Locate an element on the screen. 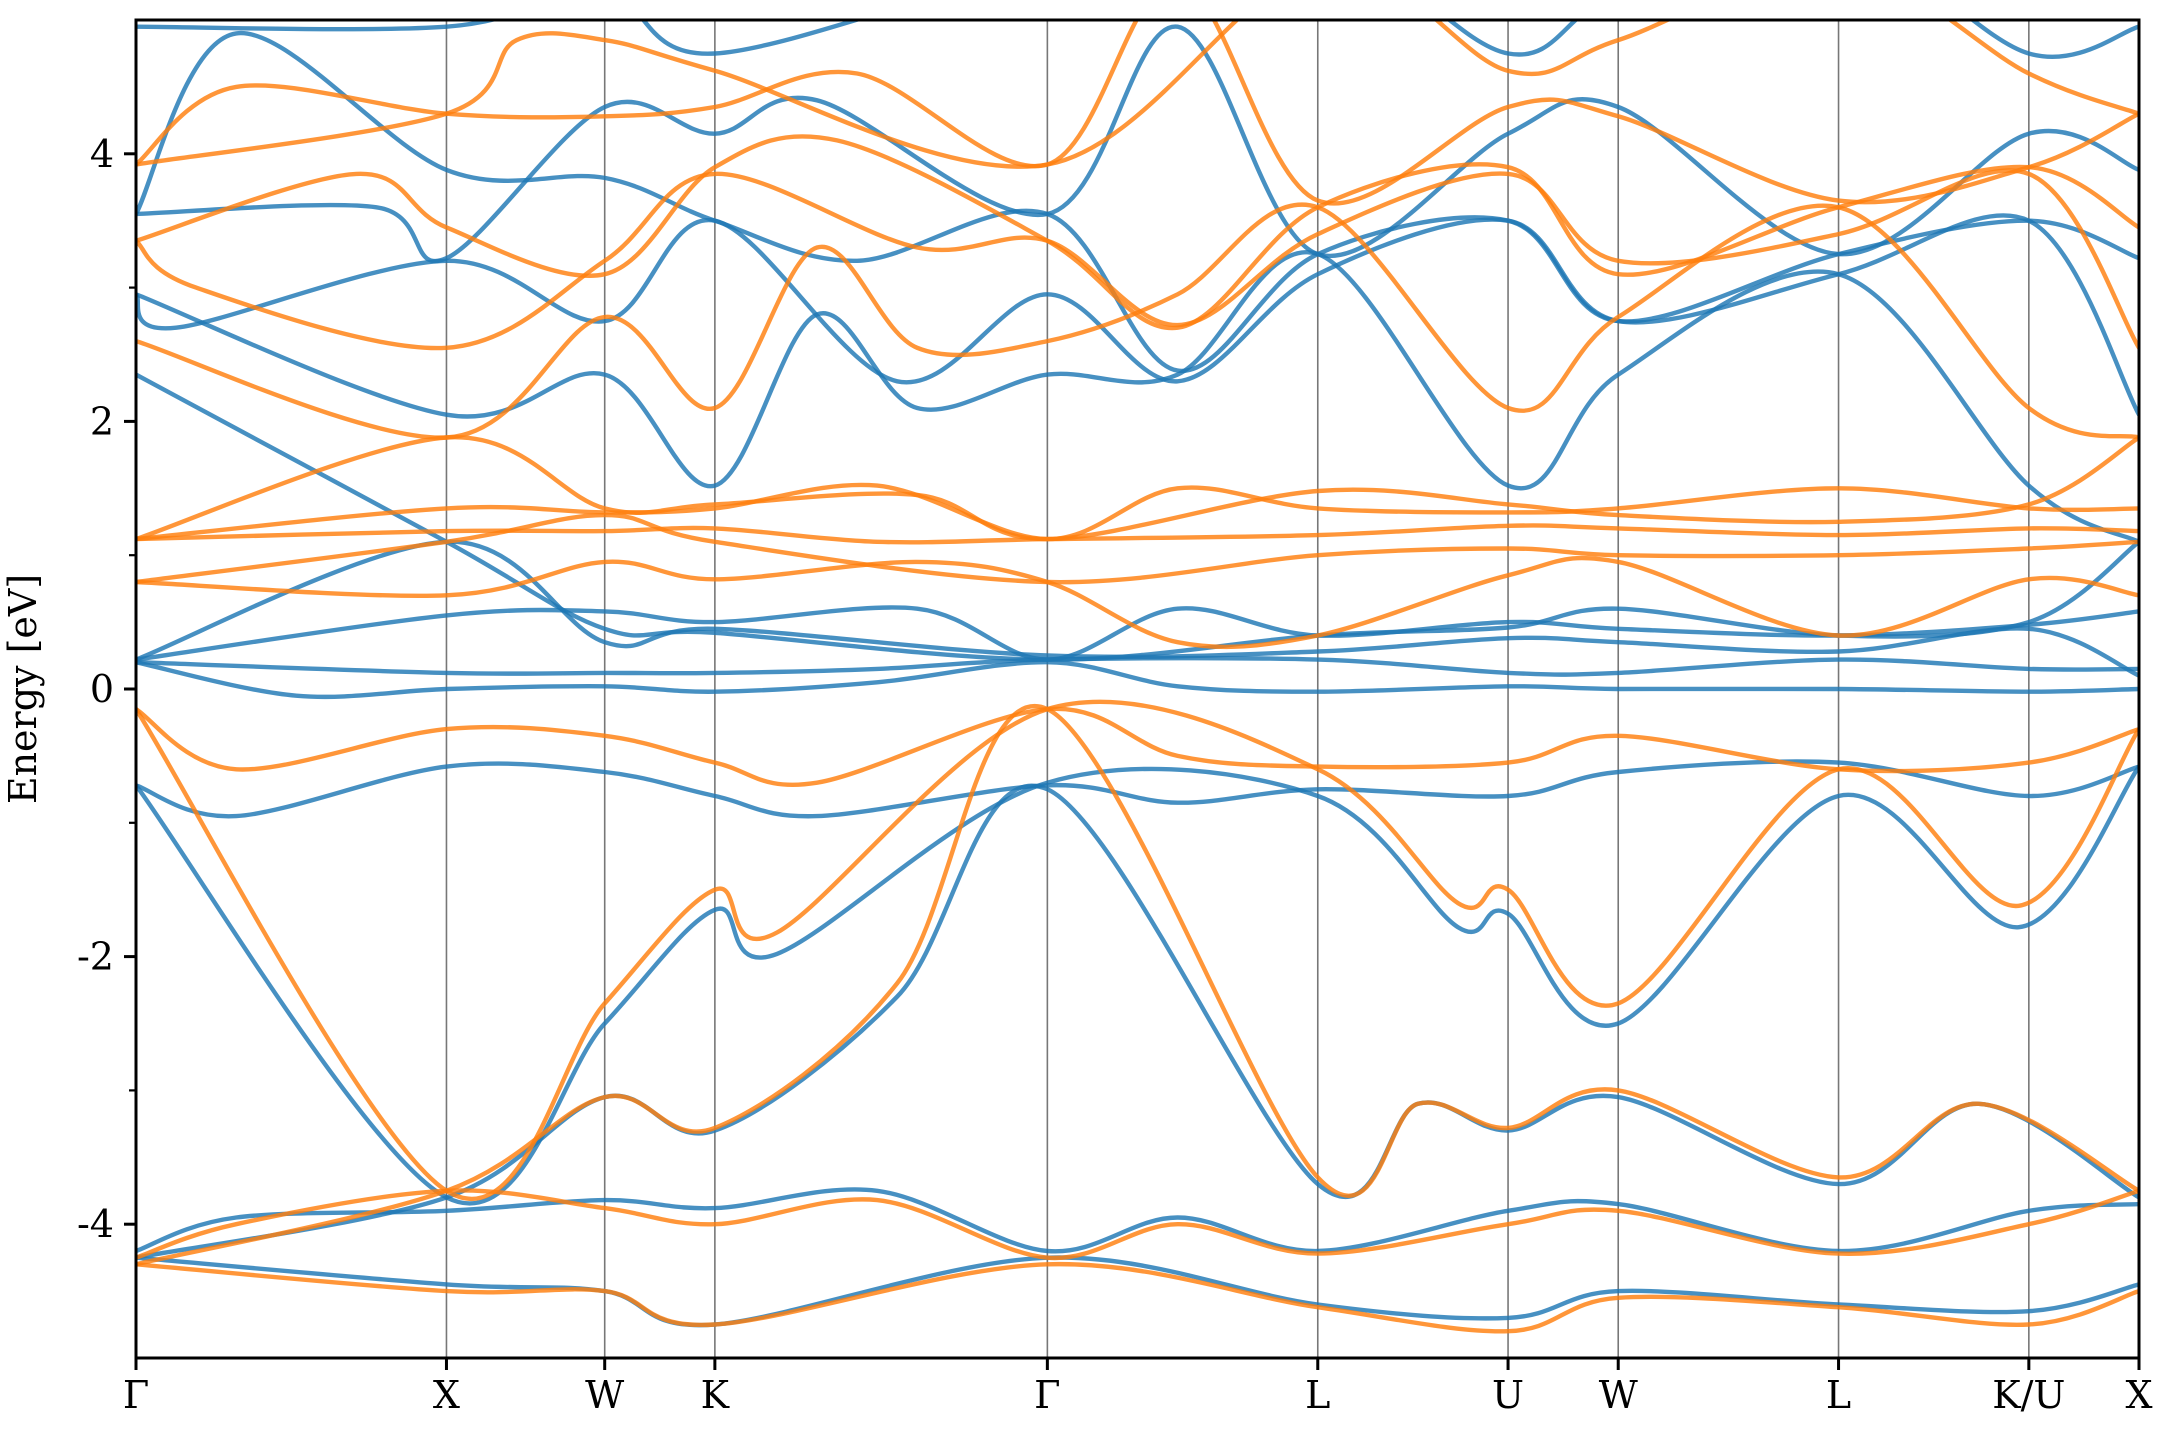  x-axis: Γ X W K Γ L U W L K/U X is located at coordinates (1138, 1387).